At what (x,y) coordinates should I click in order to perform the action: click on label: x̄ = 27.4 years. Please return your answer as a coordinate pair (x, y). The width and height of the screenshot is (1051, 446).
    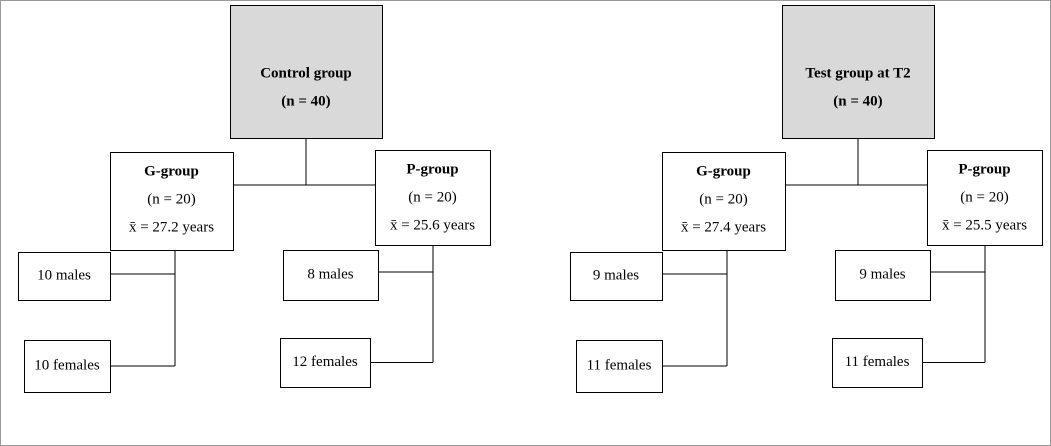
    Looking at the image, I should click on (723, 227).